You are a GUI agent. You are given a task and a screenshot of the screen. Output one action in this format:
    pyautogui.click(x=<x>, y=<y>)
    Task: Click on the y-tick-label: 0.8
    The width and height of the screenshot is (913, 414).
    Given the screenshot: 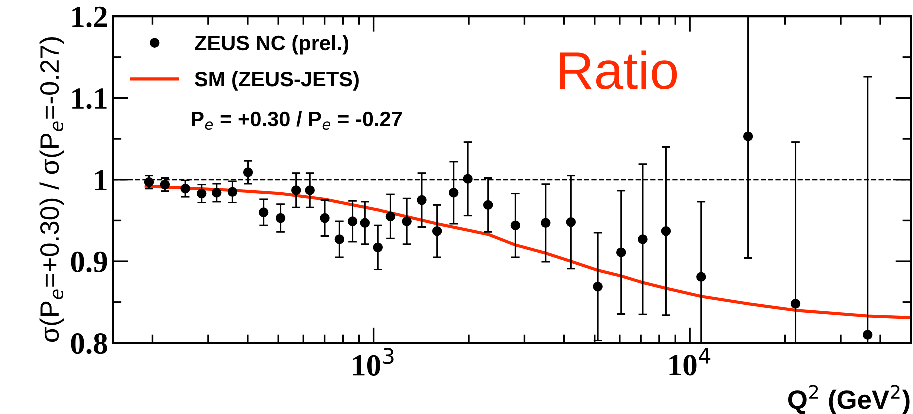 What is the action you would take?
    pyautogui.click(x=89, y=343)
    